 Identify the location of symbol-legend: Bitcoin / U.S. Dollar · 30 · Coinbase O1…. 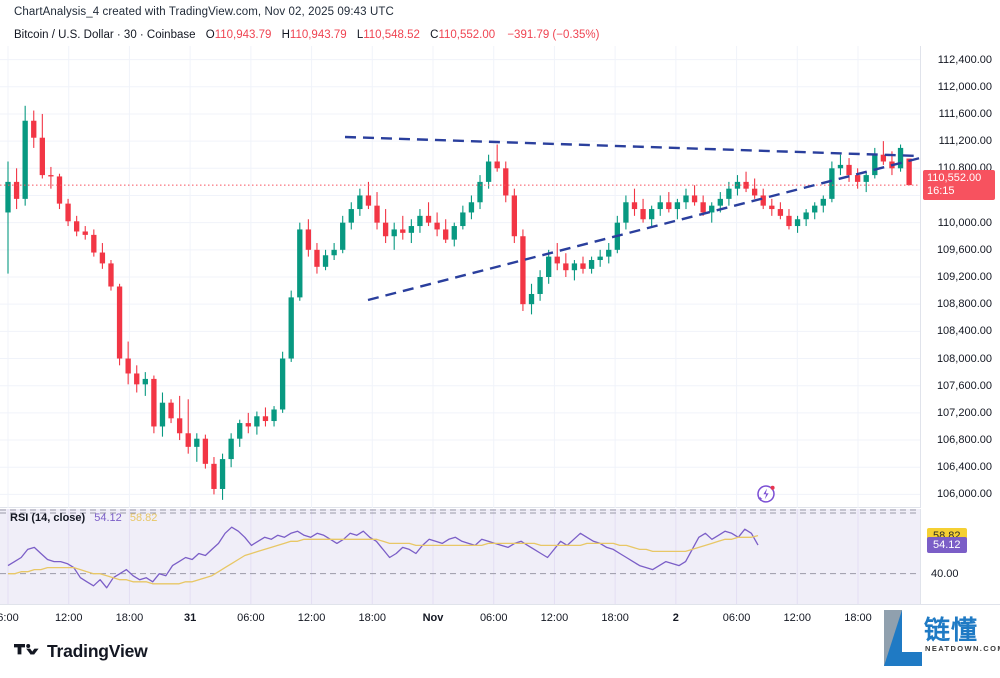
(306, 35).